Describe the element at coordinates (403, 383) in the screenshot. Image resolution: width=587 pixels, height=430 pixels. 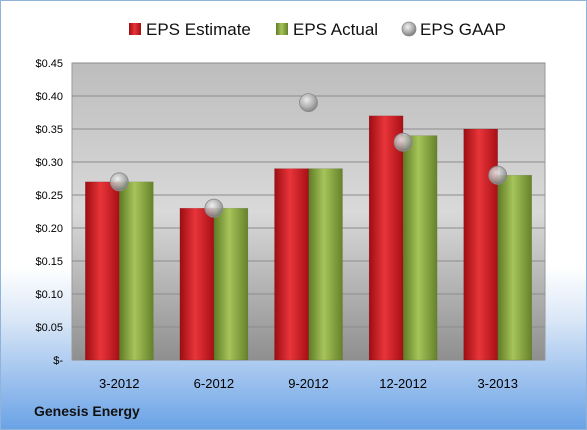
I see `x-tick-label: 12-2012` at that location.